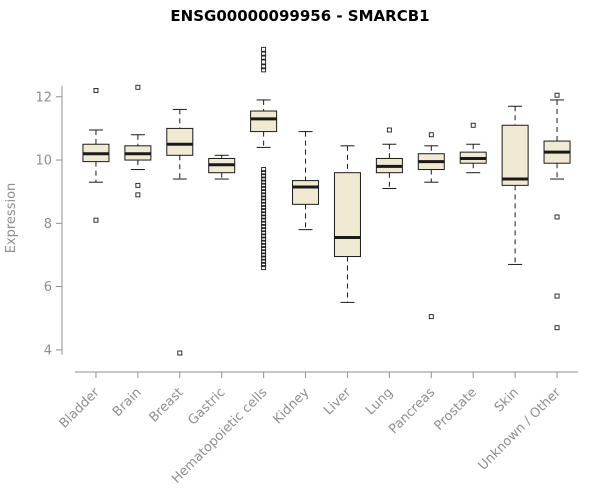  I want to click on x-tick-label-lung: Lung, so click(379, 401).